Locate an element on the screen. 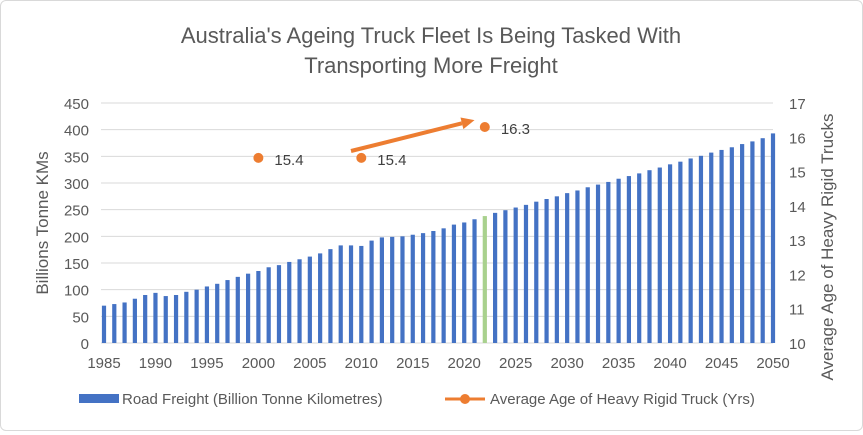  bar-road-freight-2035 is located at coordinates (618, 260).